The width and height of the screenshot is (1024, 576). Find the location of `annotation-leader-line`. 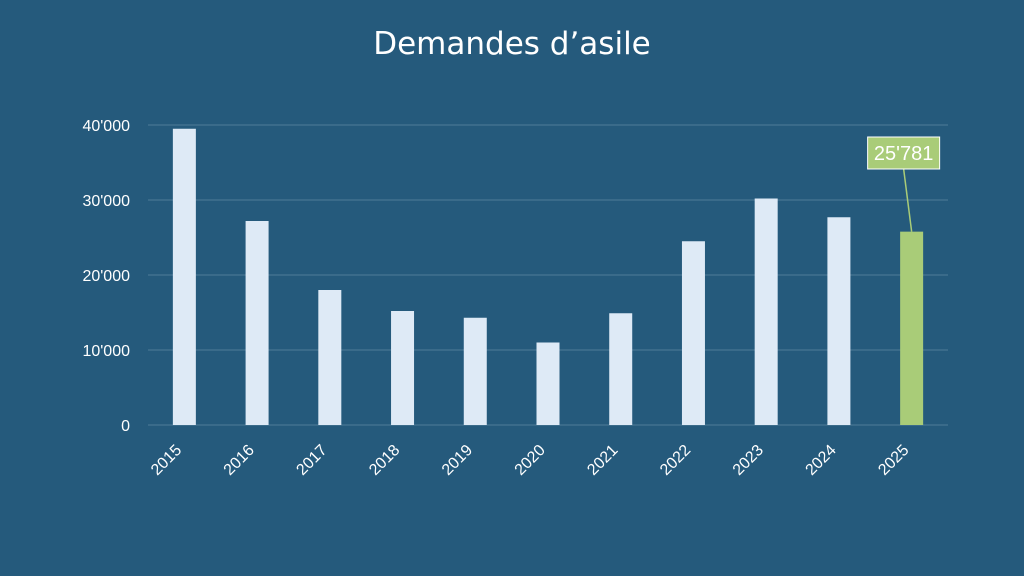

annotation-leader-line is located at coordinates (907, 200).